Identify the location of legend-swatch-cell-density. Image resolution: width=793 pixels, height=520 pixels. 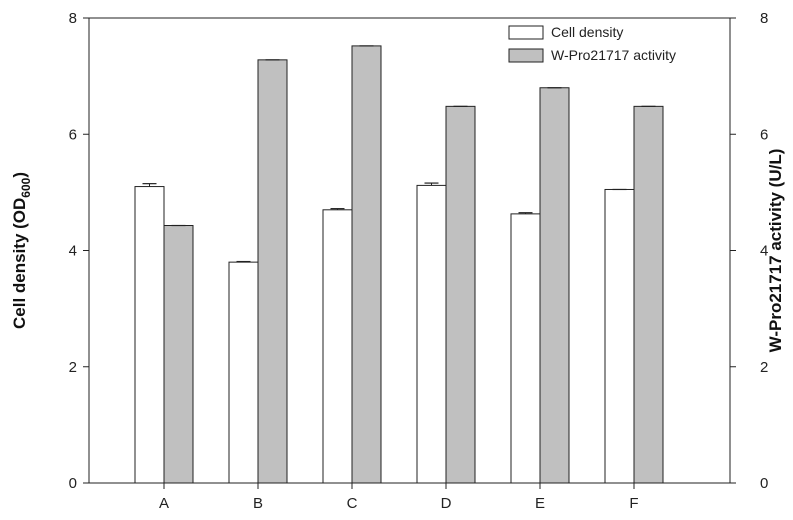
(526, 32).